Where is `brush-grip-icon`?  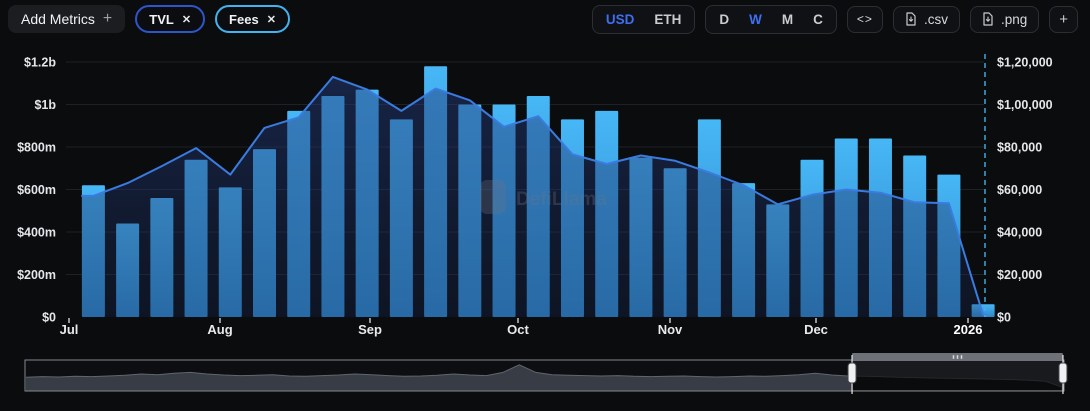
brush-grip-icon is located at coordinates (957, 357).